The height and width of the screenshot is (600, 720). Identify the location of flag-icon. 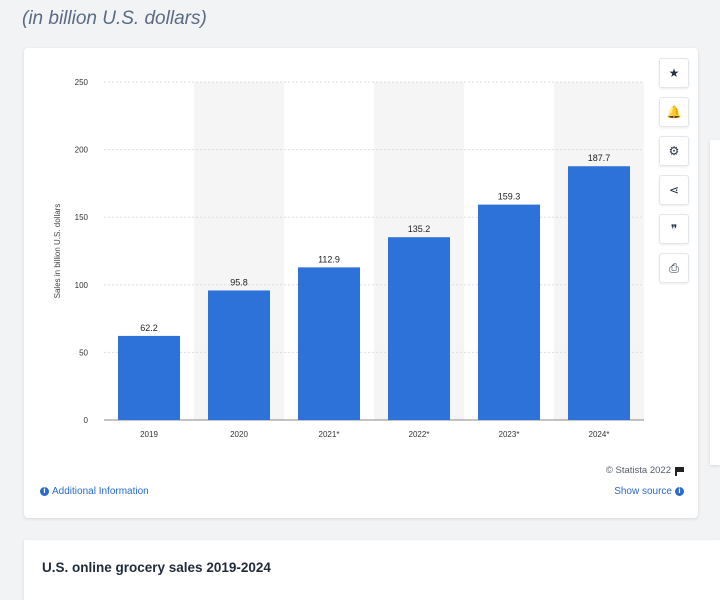
(679, 471).